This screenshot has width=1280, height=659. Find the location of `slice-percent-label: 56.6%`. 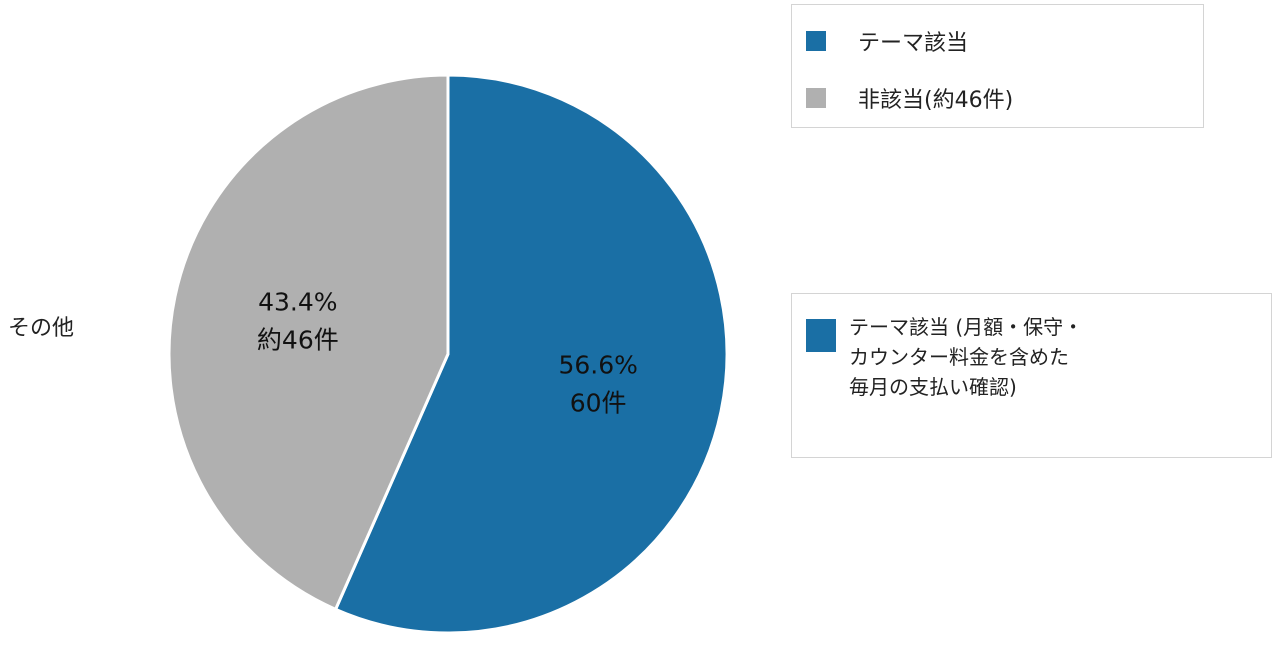

slice-percent-label: 56.6% is located at coordinates (597, 365).